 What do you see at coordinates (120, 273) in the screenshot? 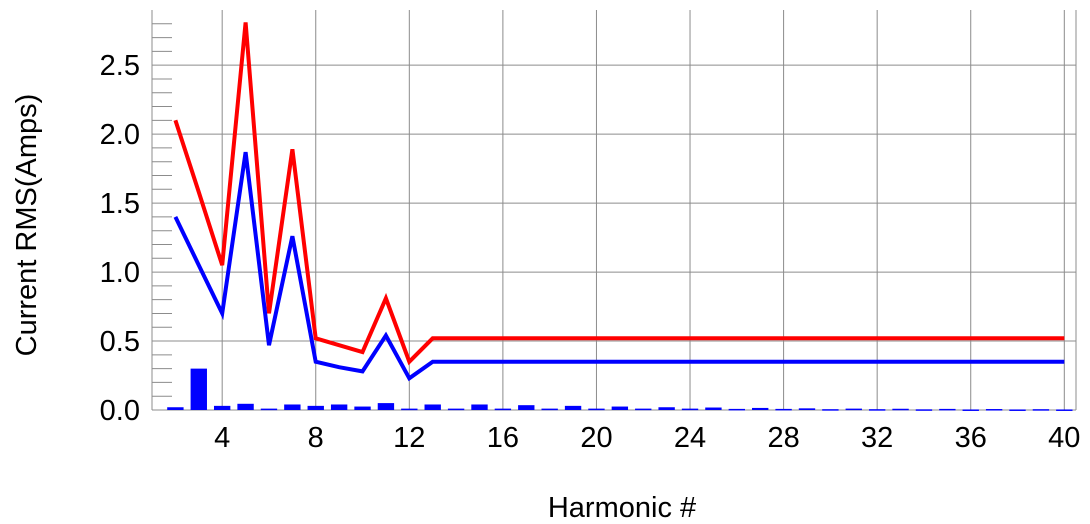
I see `y-tick-label-2: 1.0` at bounding box center [120, 273].